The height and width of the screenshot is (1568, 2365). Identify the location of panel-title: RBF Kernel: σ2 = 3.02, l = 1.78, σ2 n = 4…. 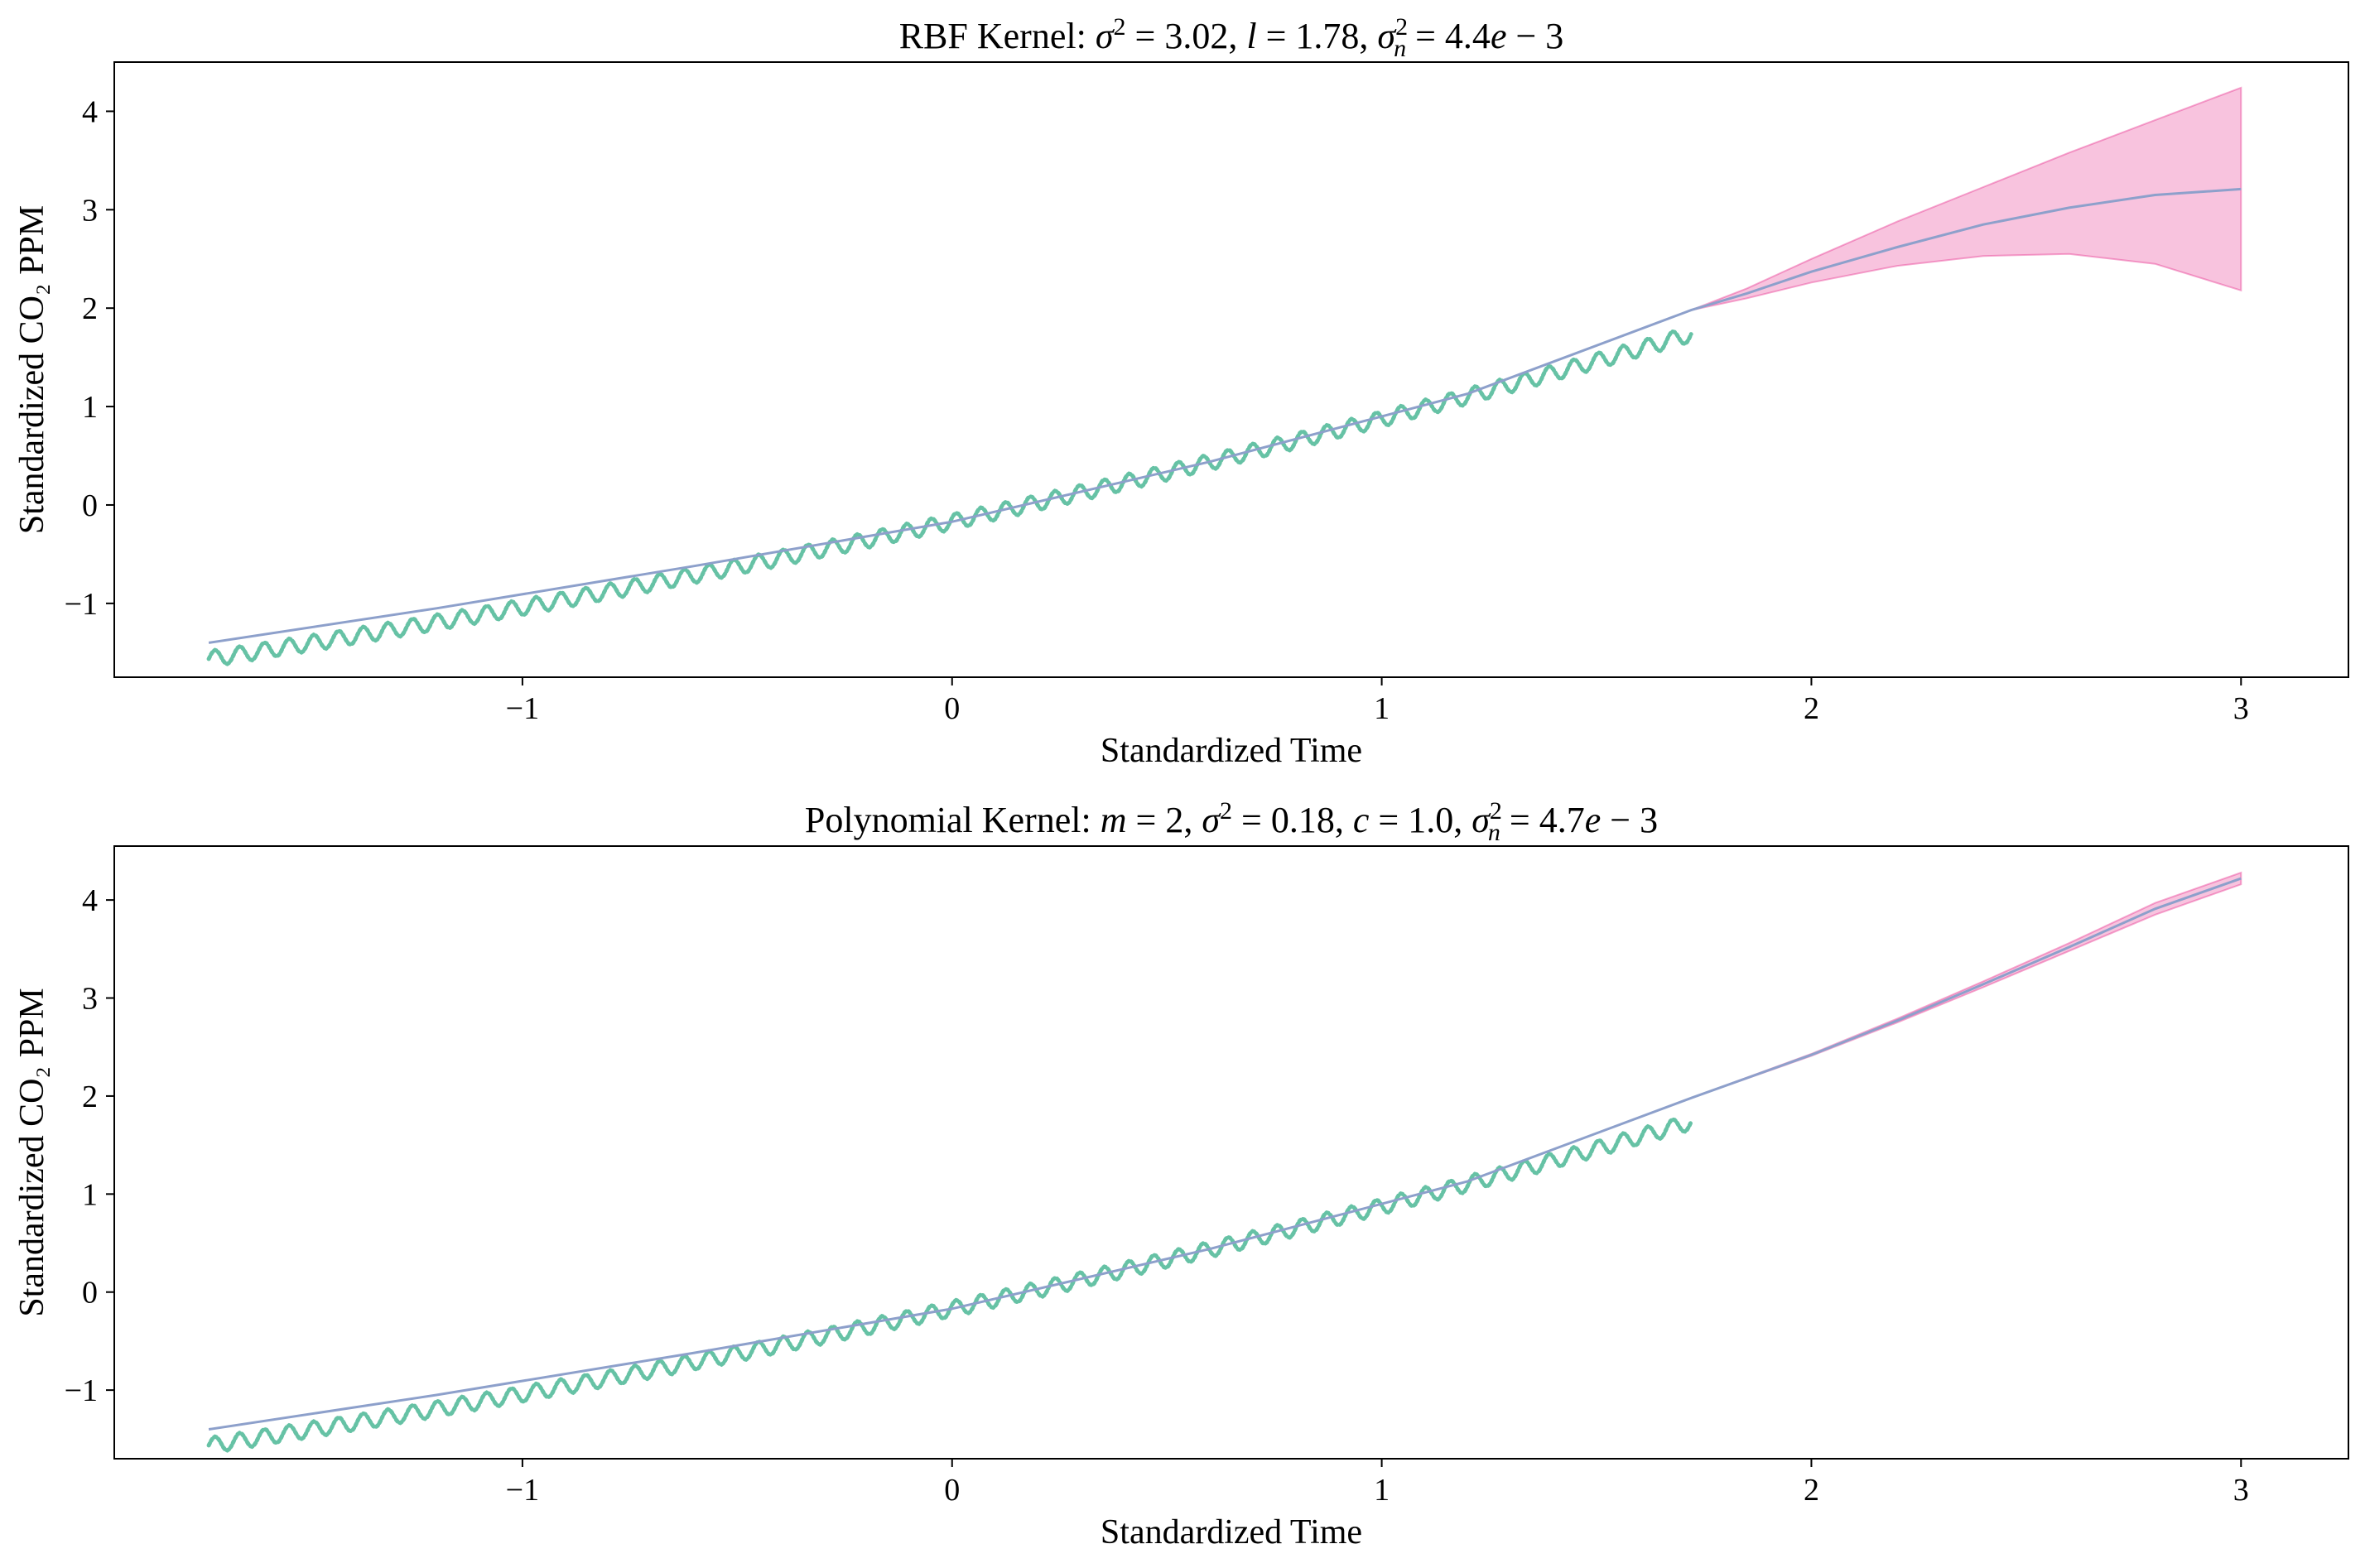
(1231, 37).